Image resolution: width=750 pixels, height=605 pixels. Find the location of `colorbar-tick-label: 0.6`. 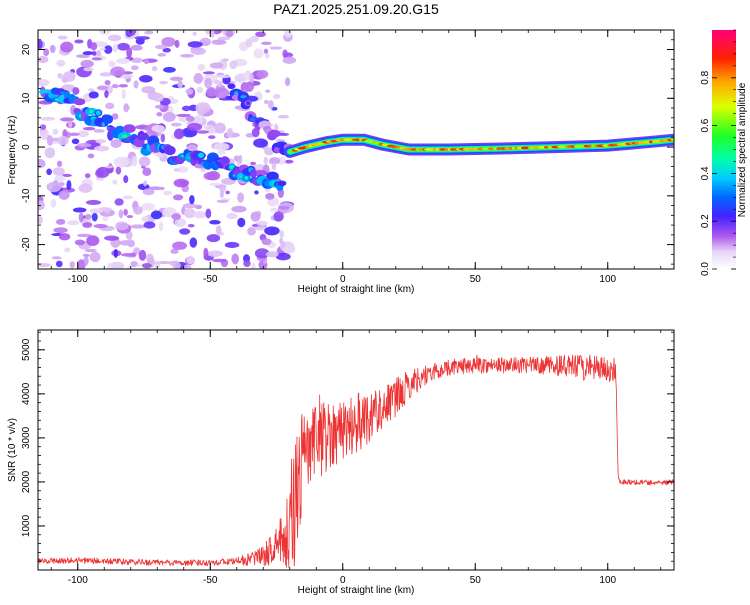

colorbar-tick-label: 0.6 is located at coordinates (705, 125).